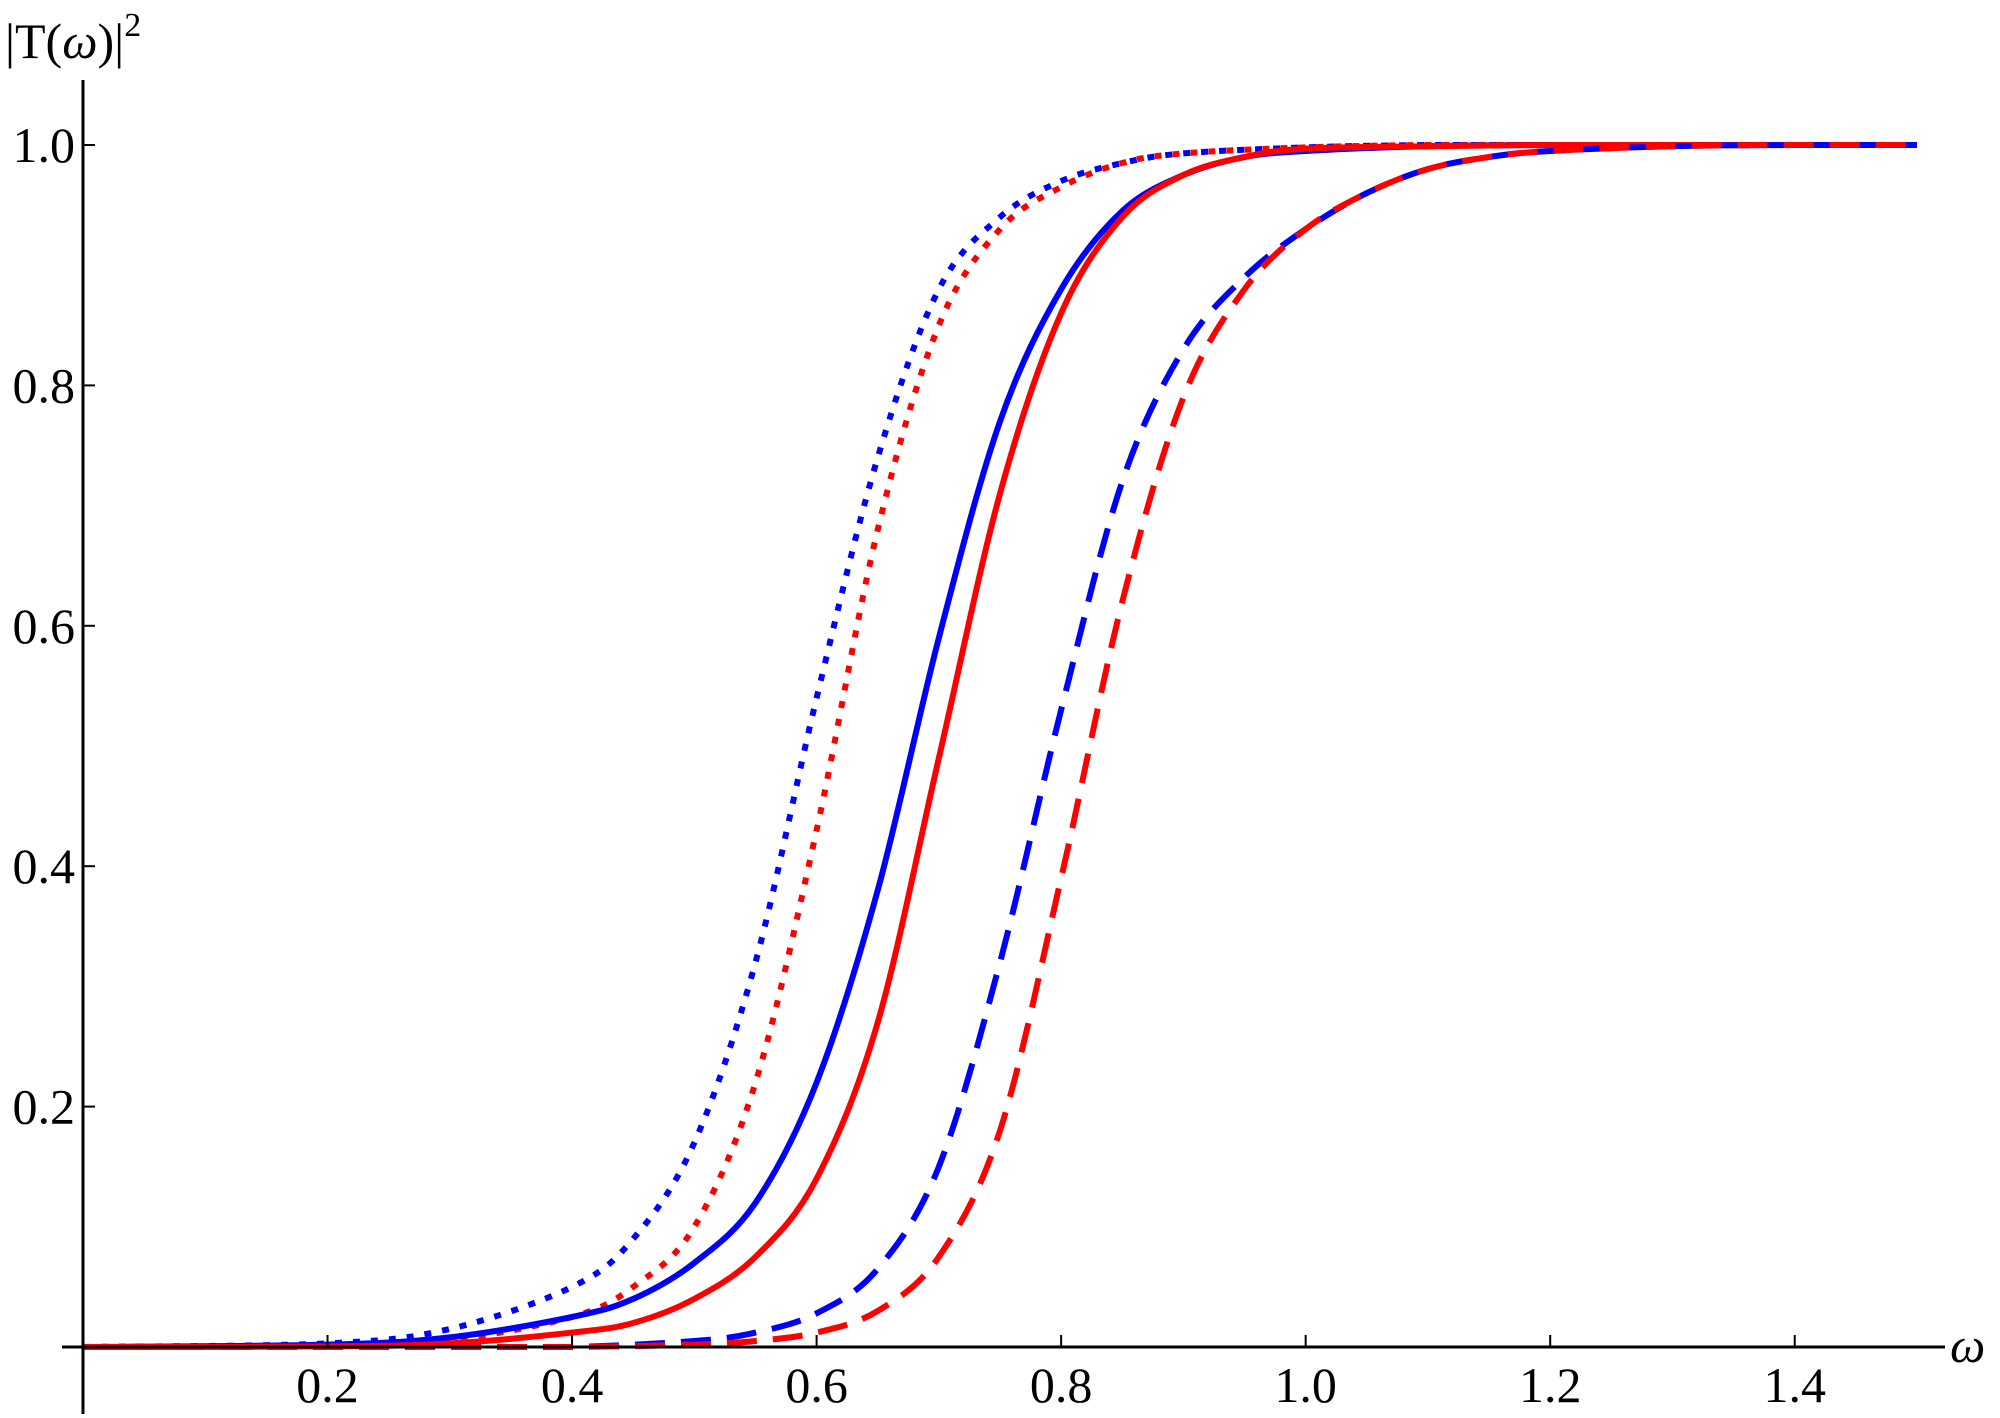  What do you see at coordinates (44, 145) in the screenshot?
I see `y-tick-label: 1.0` at bounding box center [44, 145].